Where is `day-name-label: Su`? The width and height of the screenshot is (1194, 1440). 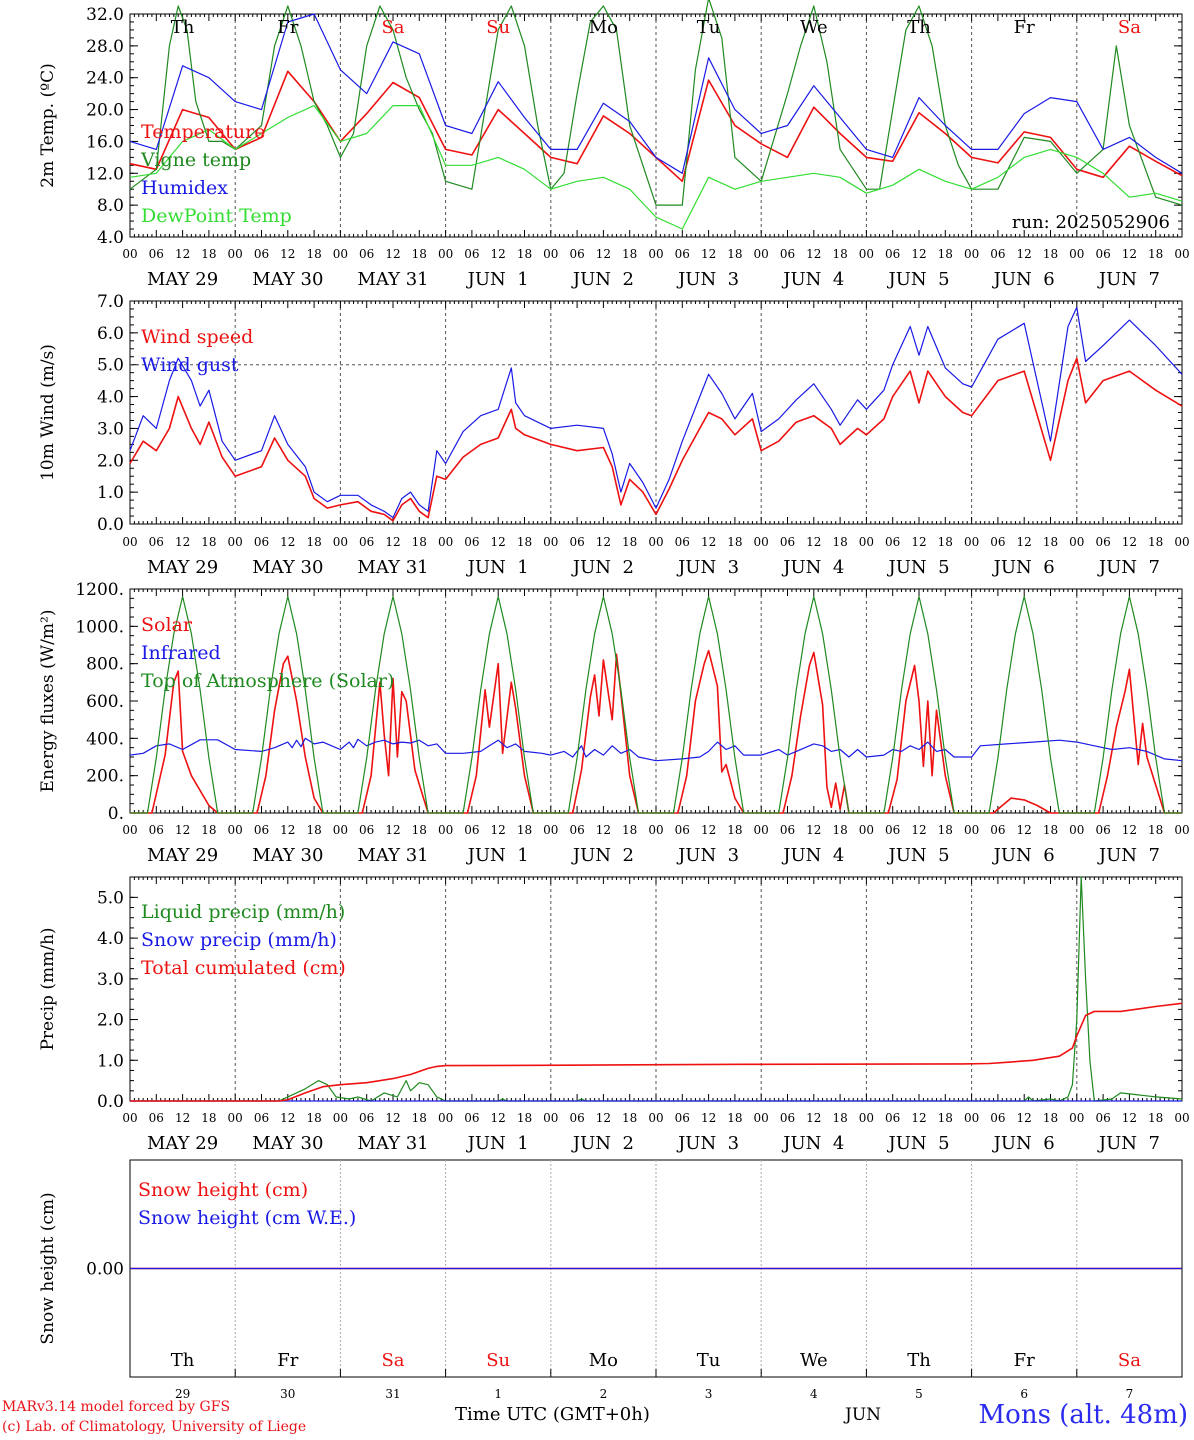 day-name-label: Su is located at coordinates (498, 27).